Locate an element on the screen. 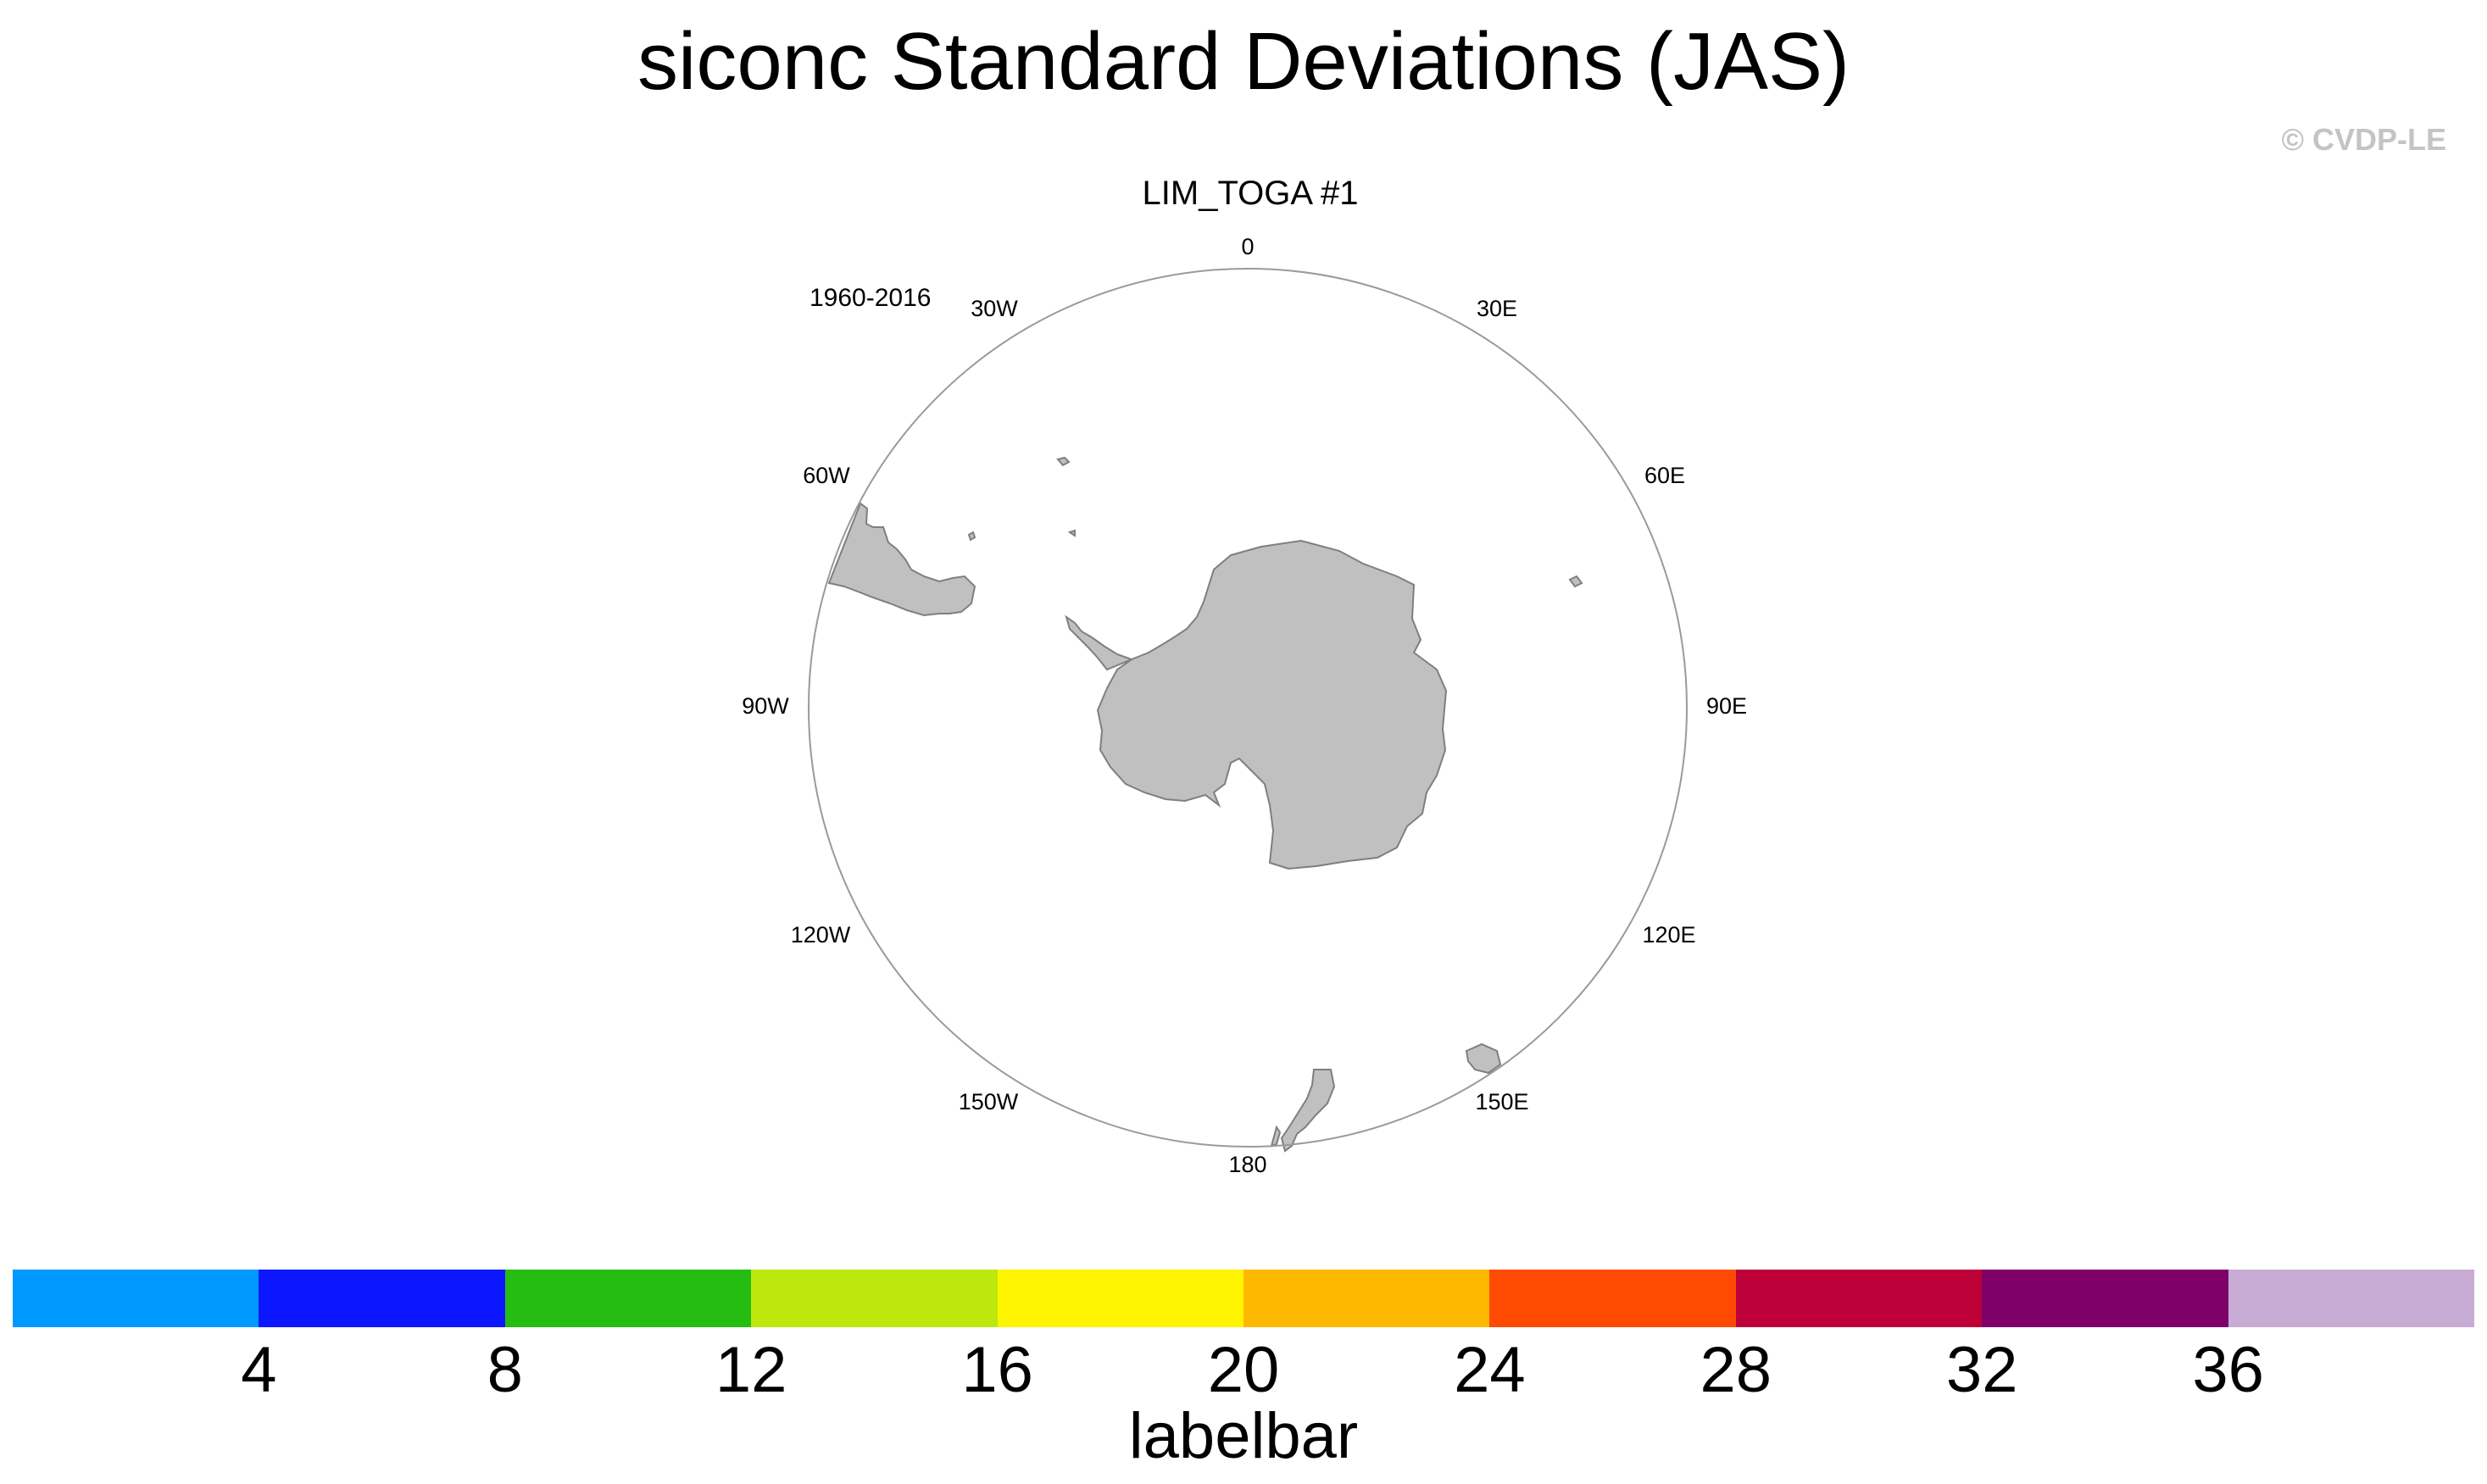 This screenshot has height=1484, width=2487. panel-title: LIM_TOGA #1 is located at coordinates (1250, 194).